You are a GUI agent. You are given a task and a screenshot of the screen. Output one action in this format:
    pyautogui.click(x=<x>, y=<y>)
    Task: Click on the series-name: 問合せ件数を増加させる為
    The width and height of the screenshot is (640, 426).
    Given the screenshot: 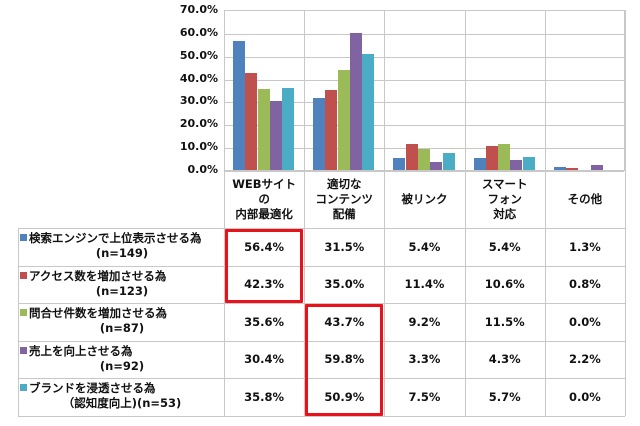 What is the action you would take?
    pyautogui.click(x=98, y=313)
    